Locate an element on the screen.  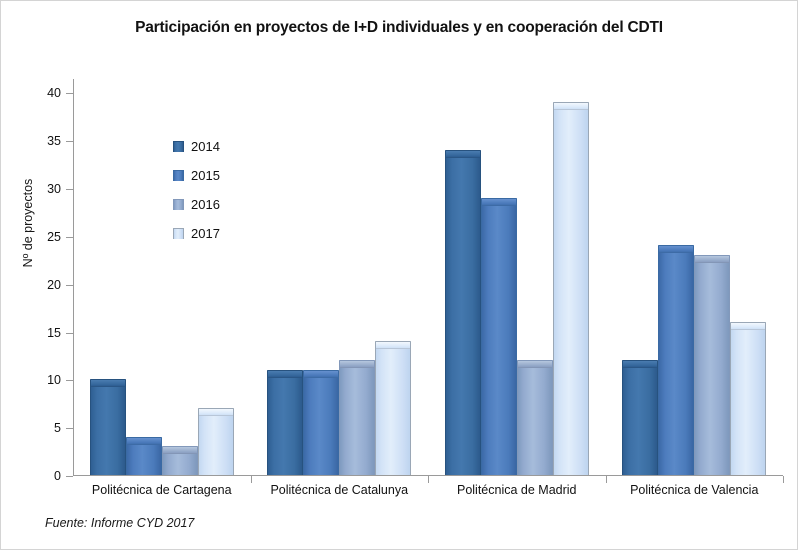
bar-2017-politécnica-de-cartagena is located at coordinates (215, 441).